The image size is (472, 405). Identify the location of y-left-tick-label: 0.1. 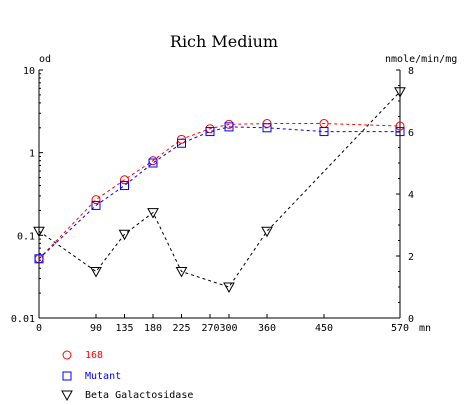
(26, 236).